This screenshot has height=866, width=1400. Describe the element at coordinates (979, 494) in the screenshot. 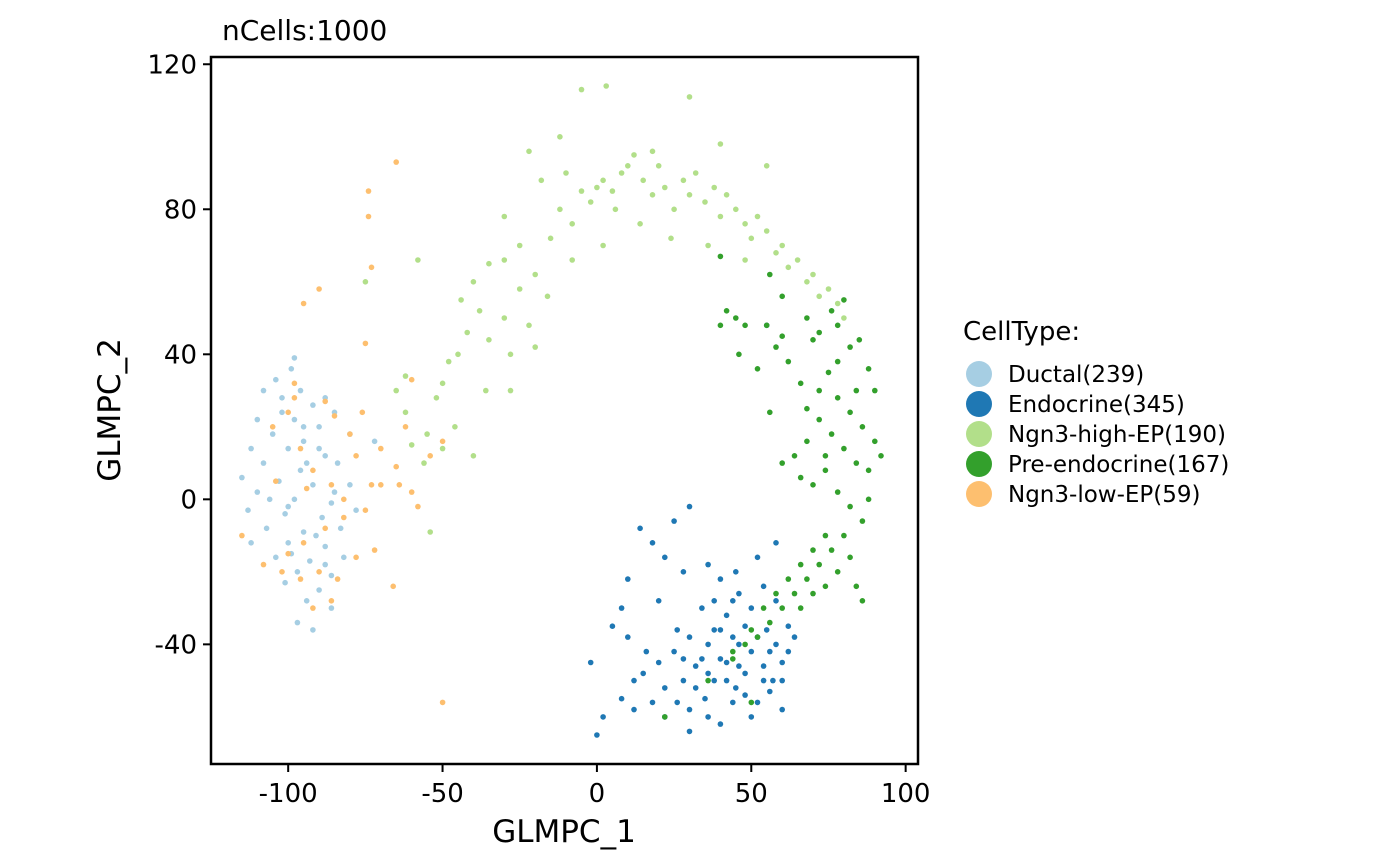

I see `legend-swatch` at that location.